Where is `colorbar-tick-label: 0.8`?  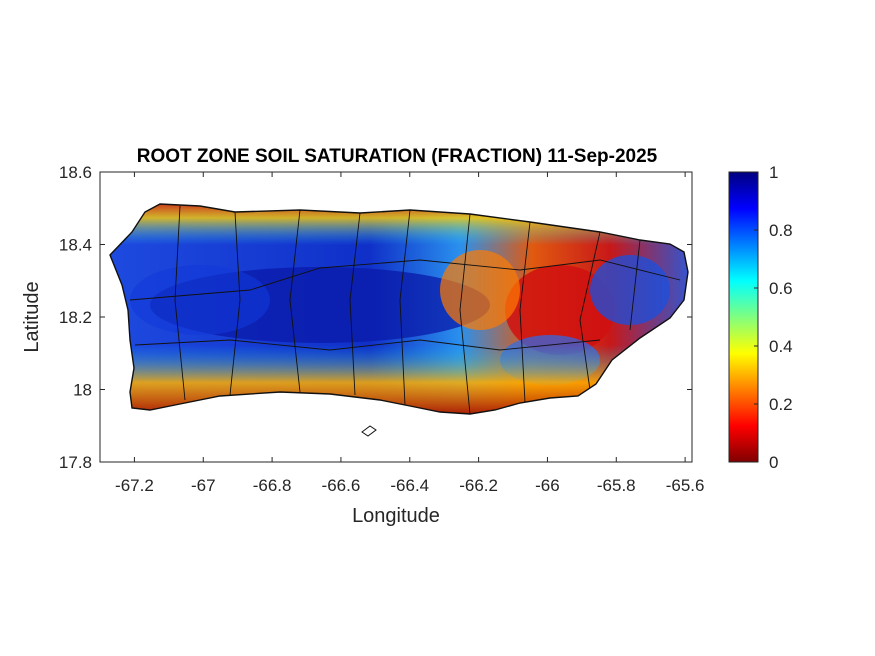
colorbar-tick-label: 0.8 is located at coordinates (781, 230).